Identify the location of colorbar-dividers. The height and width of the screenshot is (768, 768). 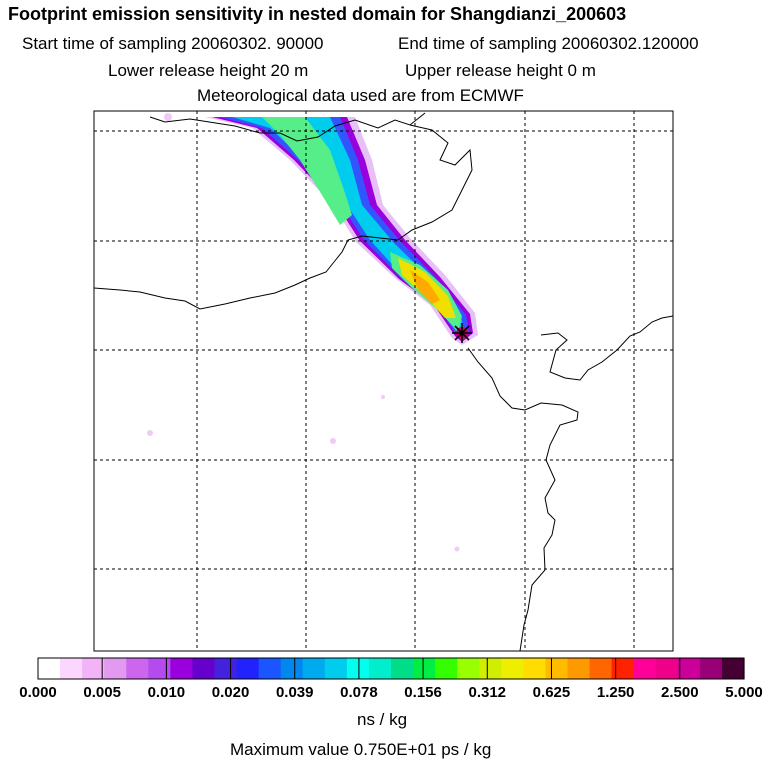
(391, 668).